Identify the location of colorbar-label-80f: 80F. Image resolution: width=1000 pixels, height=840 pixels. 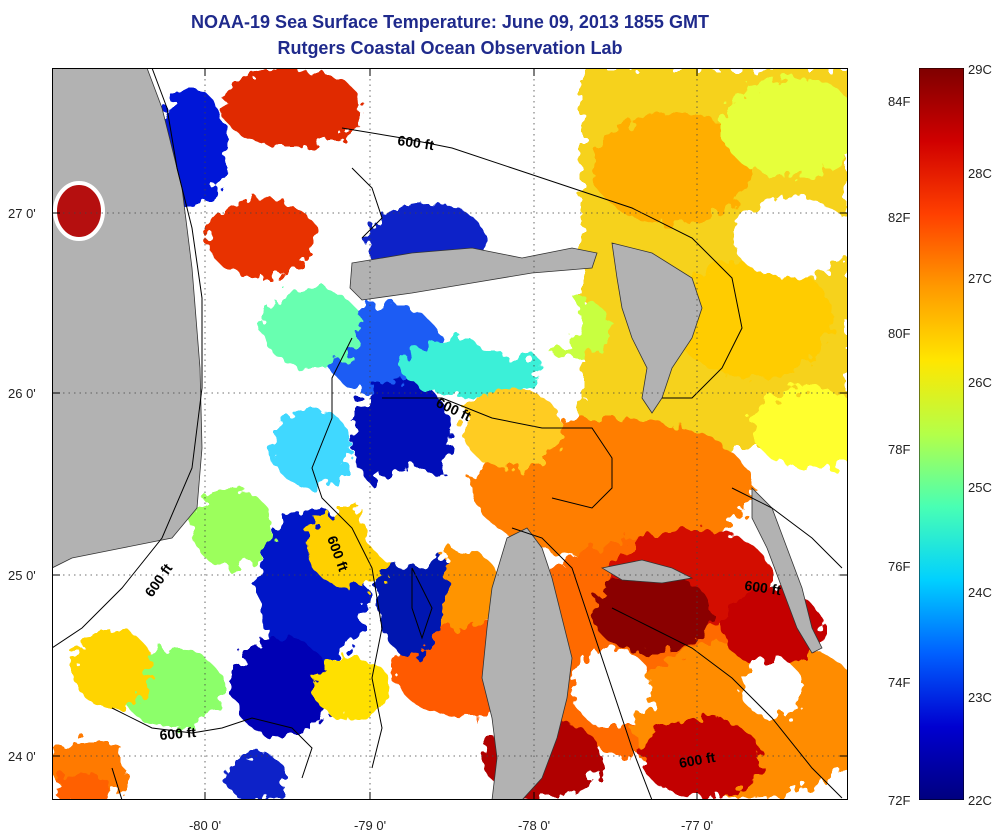
(899, 333).